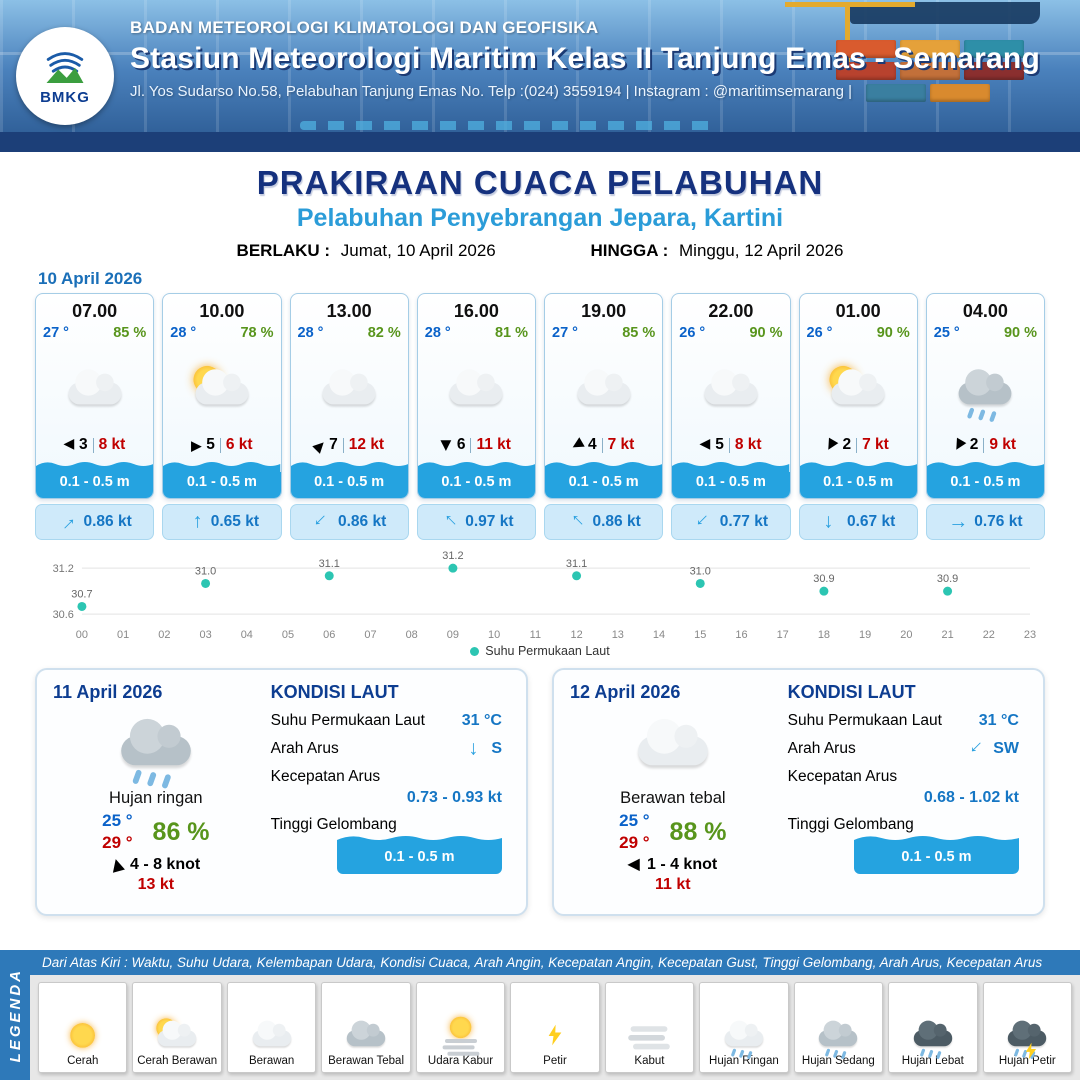 The height and width of the screenshot is (1080, 1080). I want to click on current-speed: 0.65 kt, so click(234, 521).